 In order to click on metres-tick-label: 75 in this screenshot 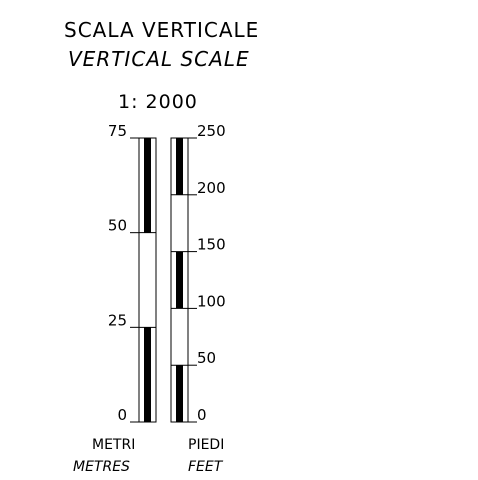, I will do `click(117, 131)`.